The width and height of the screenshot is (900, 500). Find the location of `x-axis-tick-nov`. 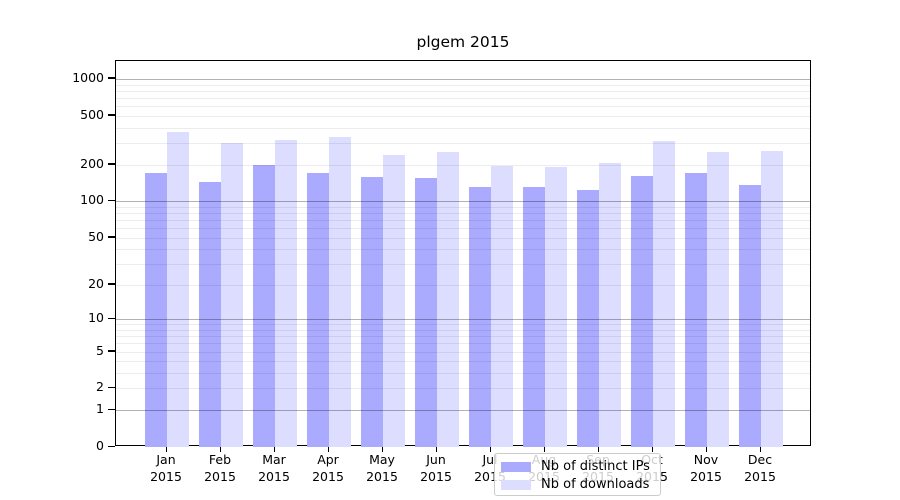

x-axis-tick-nov is located at coordinates (706, 449).